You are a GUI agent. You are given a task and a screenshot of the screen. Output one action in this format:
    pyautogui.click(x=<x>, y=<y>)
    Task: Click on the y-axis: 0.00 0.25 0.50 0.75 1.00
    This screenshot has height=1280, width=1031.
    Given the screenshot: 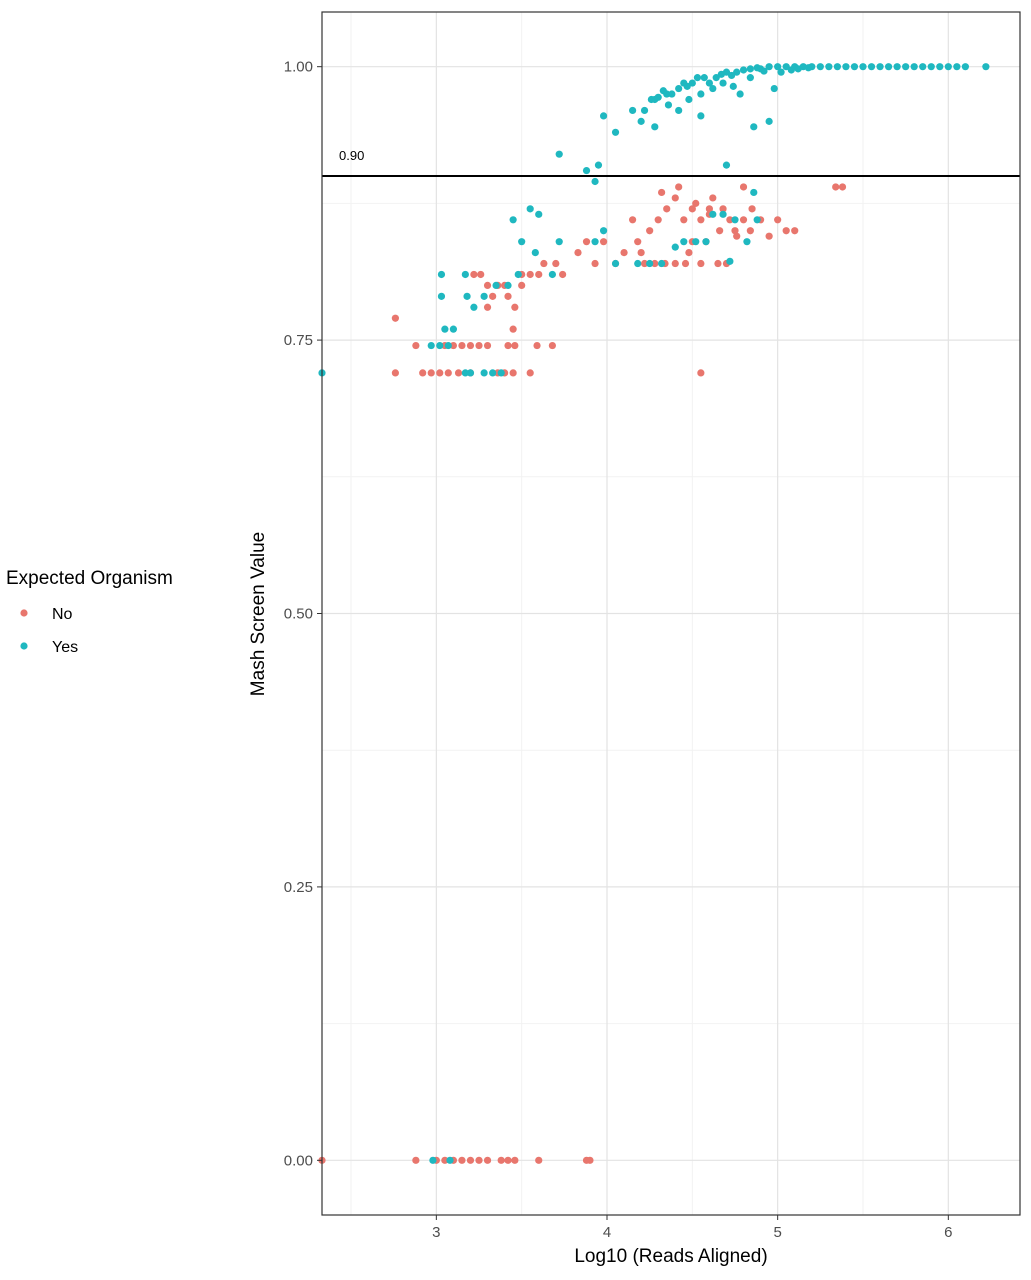 What is the action you would take?
    pyautogui.click(x=303, y=614)
    